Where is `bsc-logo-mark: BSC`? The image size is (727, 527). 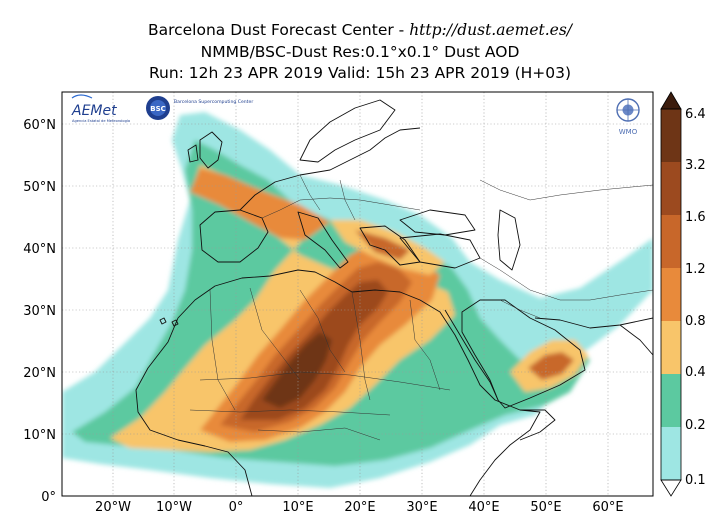 bsc-logo-mark: BSC is located at coordinates (158, 109).